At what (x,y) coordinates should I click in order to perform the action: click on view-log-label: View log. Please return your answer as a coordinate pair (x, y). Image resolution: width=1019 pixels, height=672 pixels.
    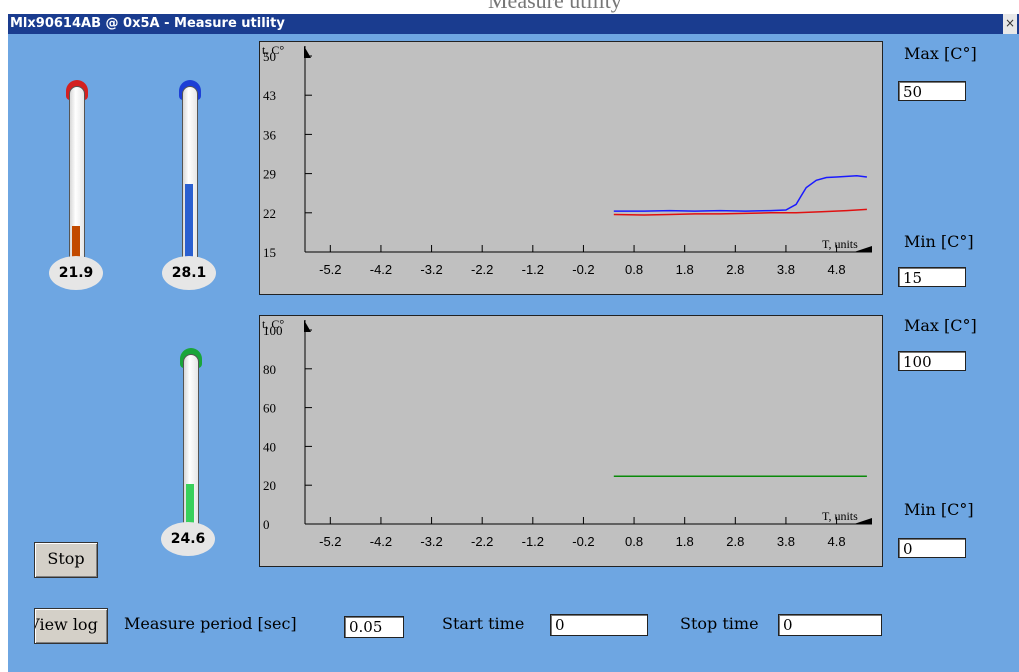
    Looking at the image, I should click on (66, 624).